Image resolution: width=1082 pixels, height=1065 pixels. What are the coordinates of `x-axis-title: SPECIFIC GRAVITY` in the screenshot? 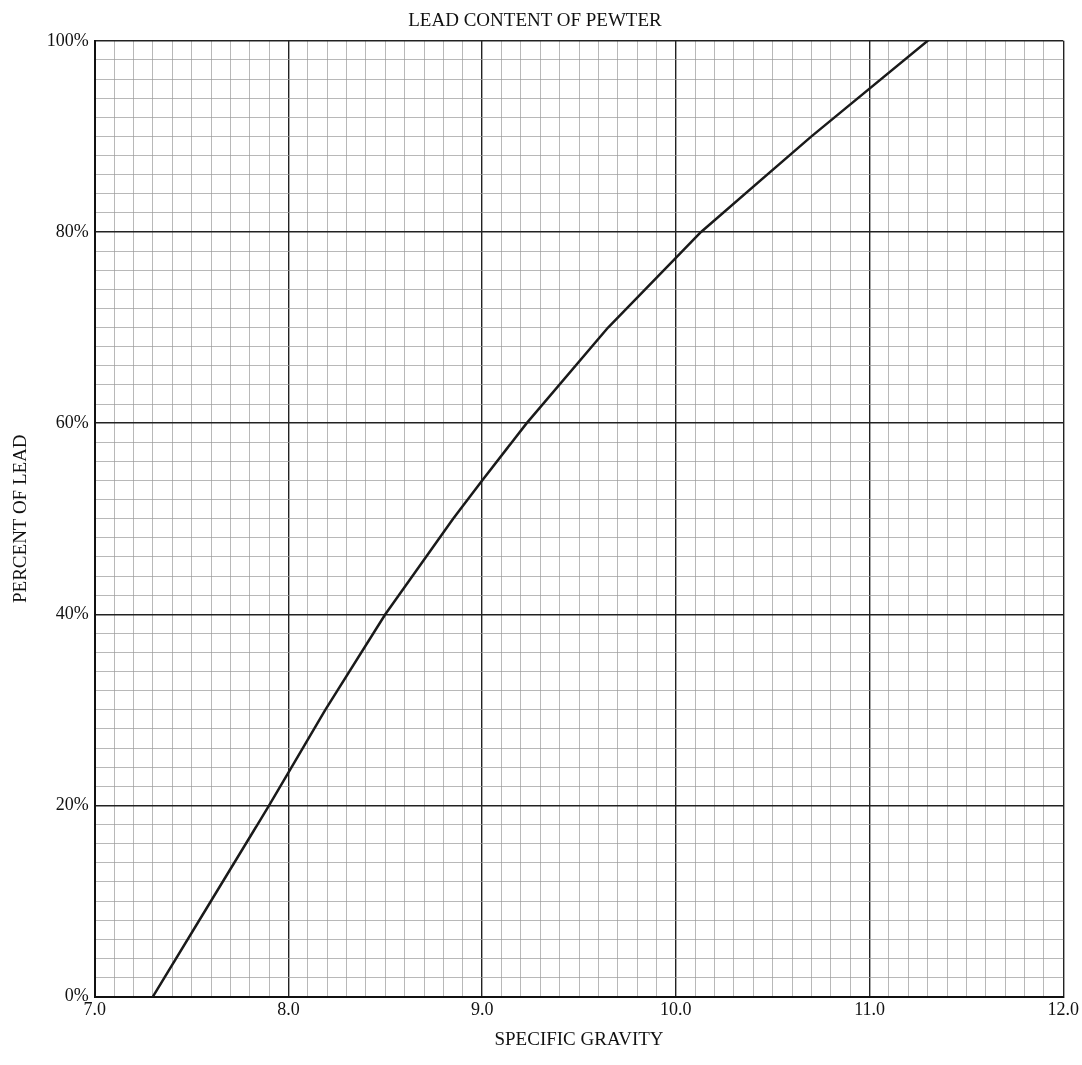 It's located at (579, 1038).